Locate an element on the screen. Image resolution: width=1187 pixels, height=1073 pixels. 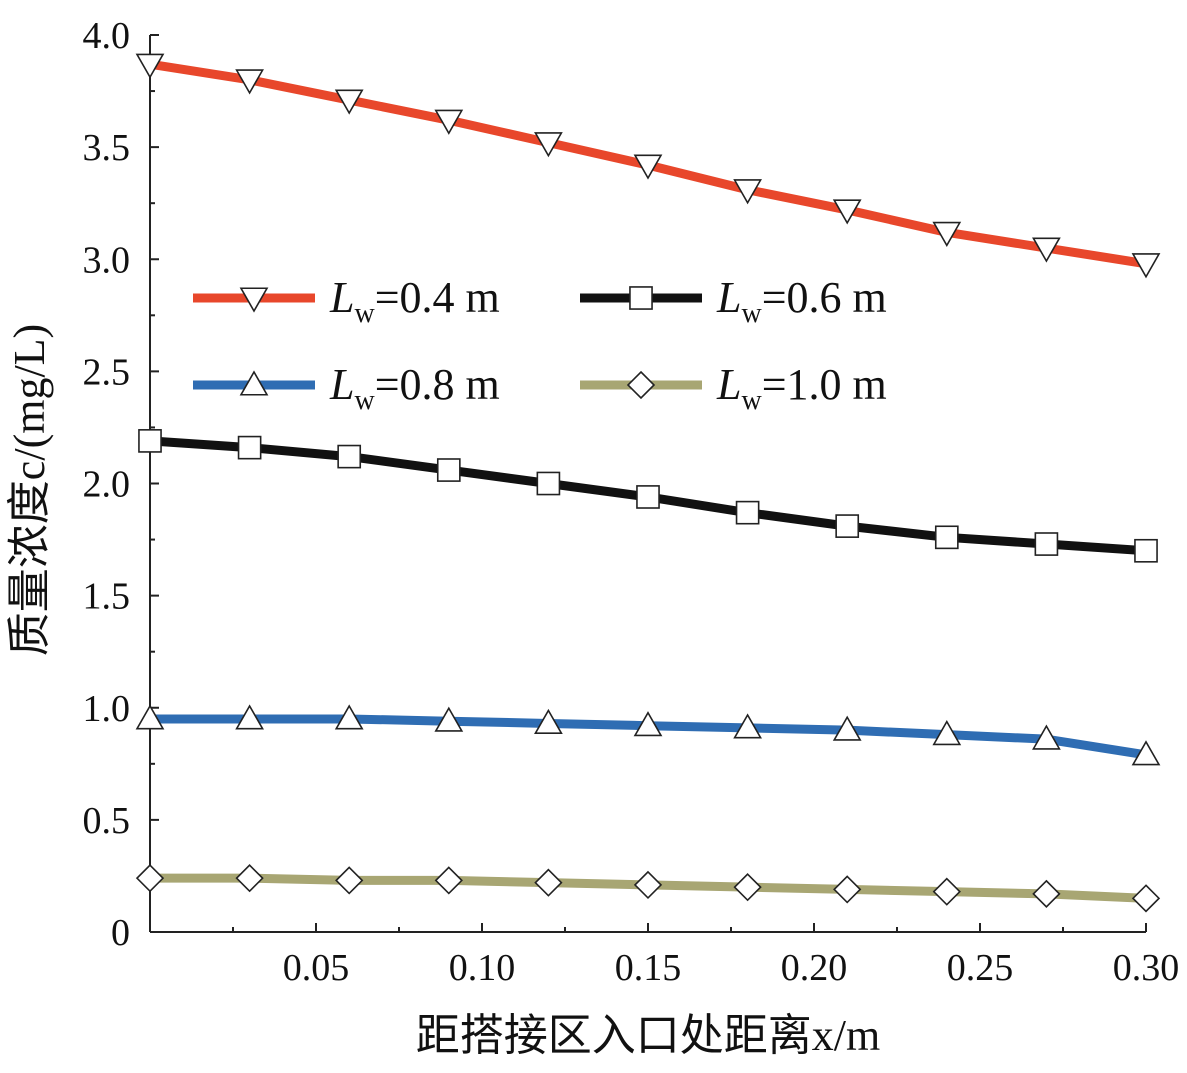
x-tick-label: 0.25 is located at coordinates (980, 968).